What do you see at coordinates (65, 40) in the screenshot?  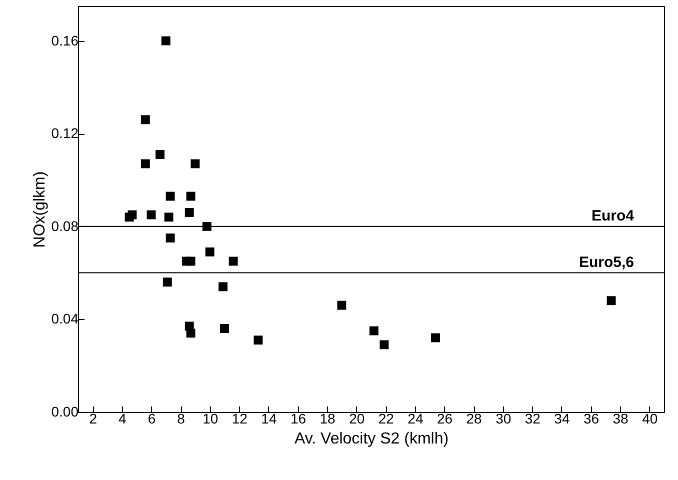 I see `y-tick-label: 0.16` at bounding box center [65, 40].